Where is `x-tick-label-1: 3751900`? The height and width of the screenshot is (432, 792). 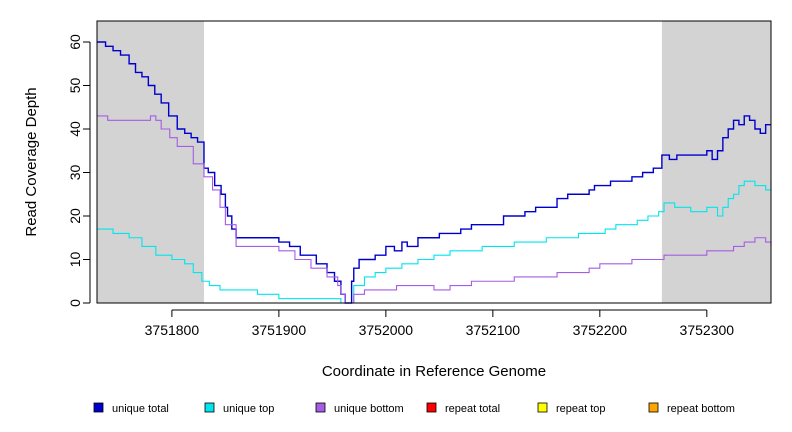
x-tick-label-1: 3751900 is located at coordinates (279, 330).